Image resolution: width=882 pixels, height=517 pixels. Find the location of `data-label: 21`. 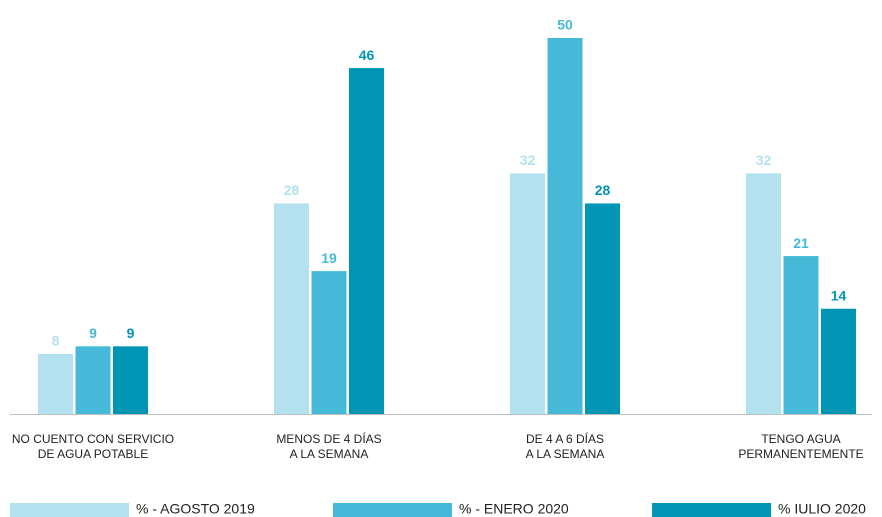

data-label: 21 is located at coordinates (801, 243).